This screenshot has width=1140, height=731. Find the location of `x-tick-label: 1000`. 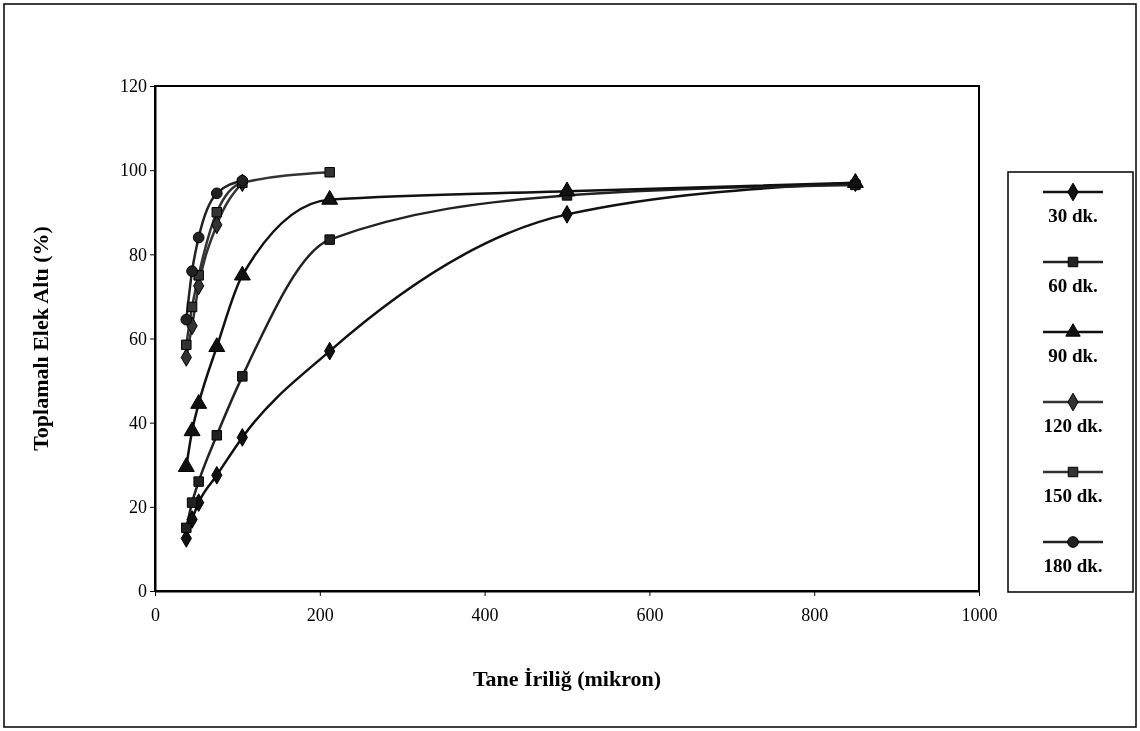

x-tick-label: 1000 is located at coordinates (979, 614).